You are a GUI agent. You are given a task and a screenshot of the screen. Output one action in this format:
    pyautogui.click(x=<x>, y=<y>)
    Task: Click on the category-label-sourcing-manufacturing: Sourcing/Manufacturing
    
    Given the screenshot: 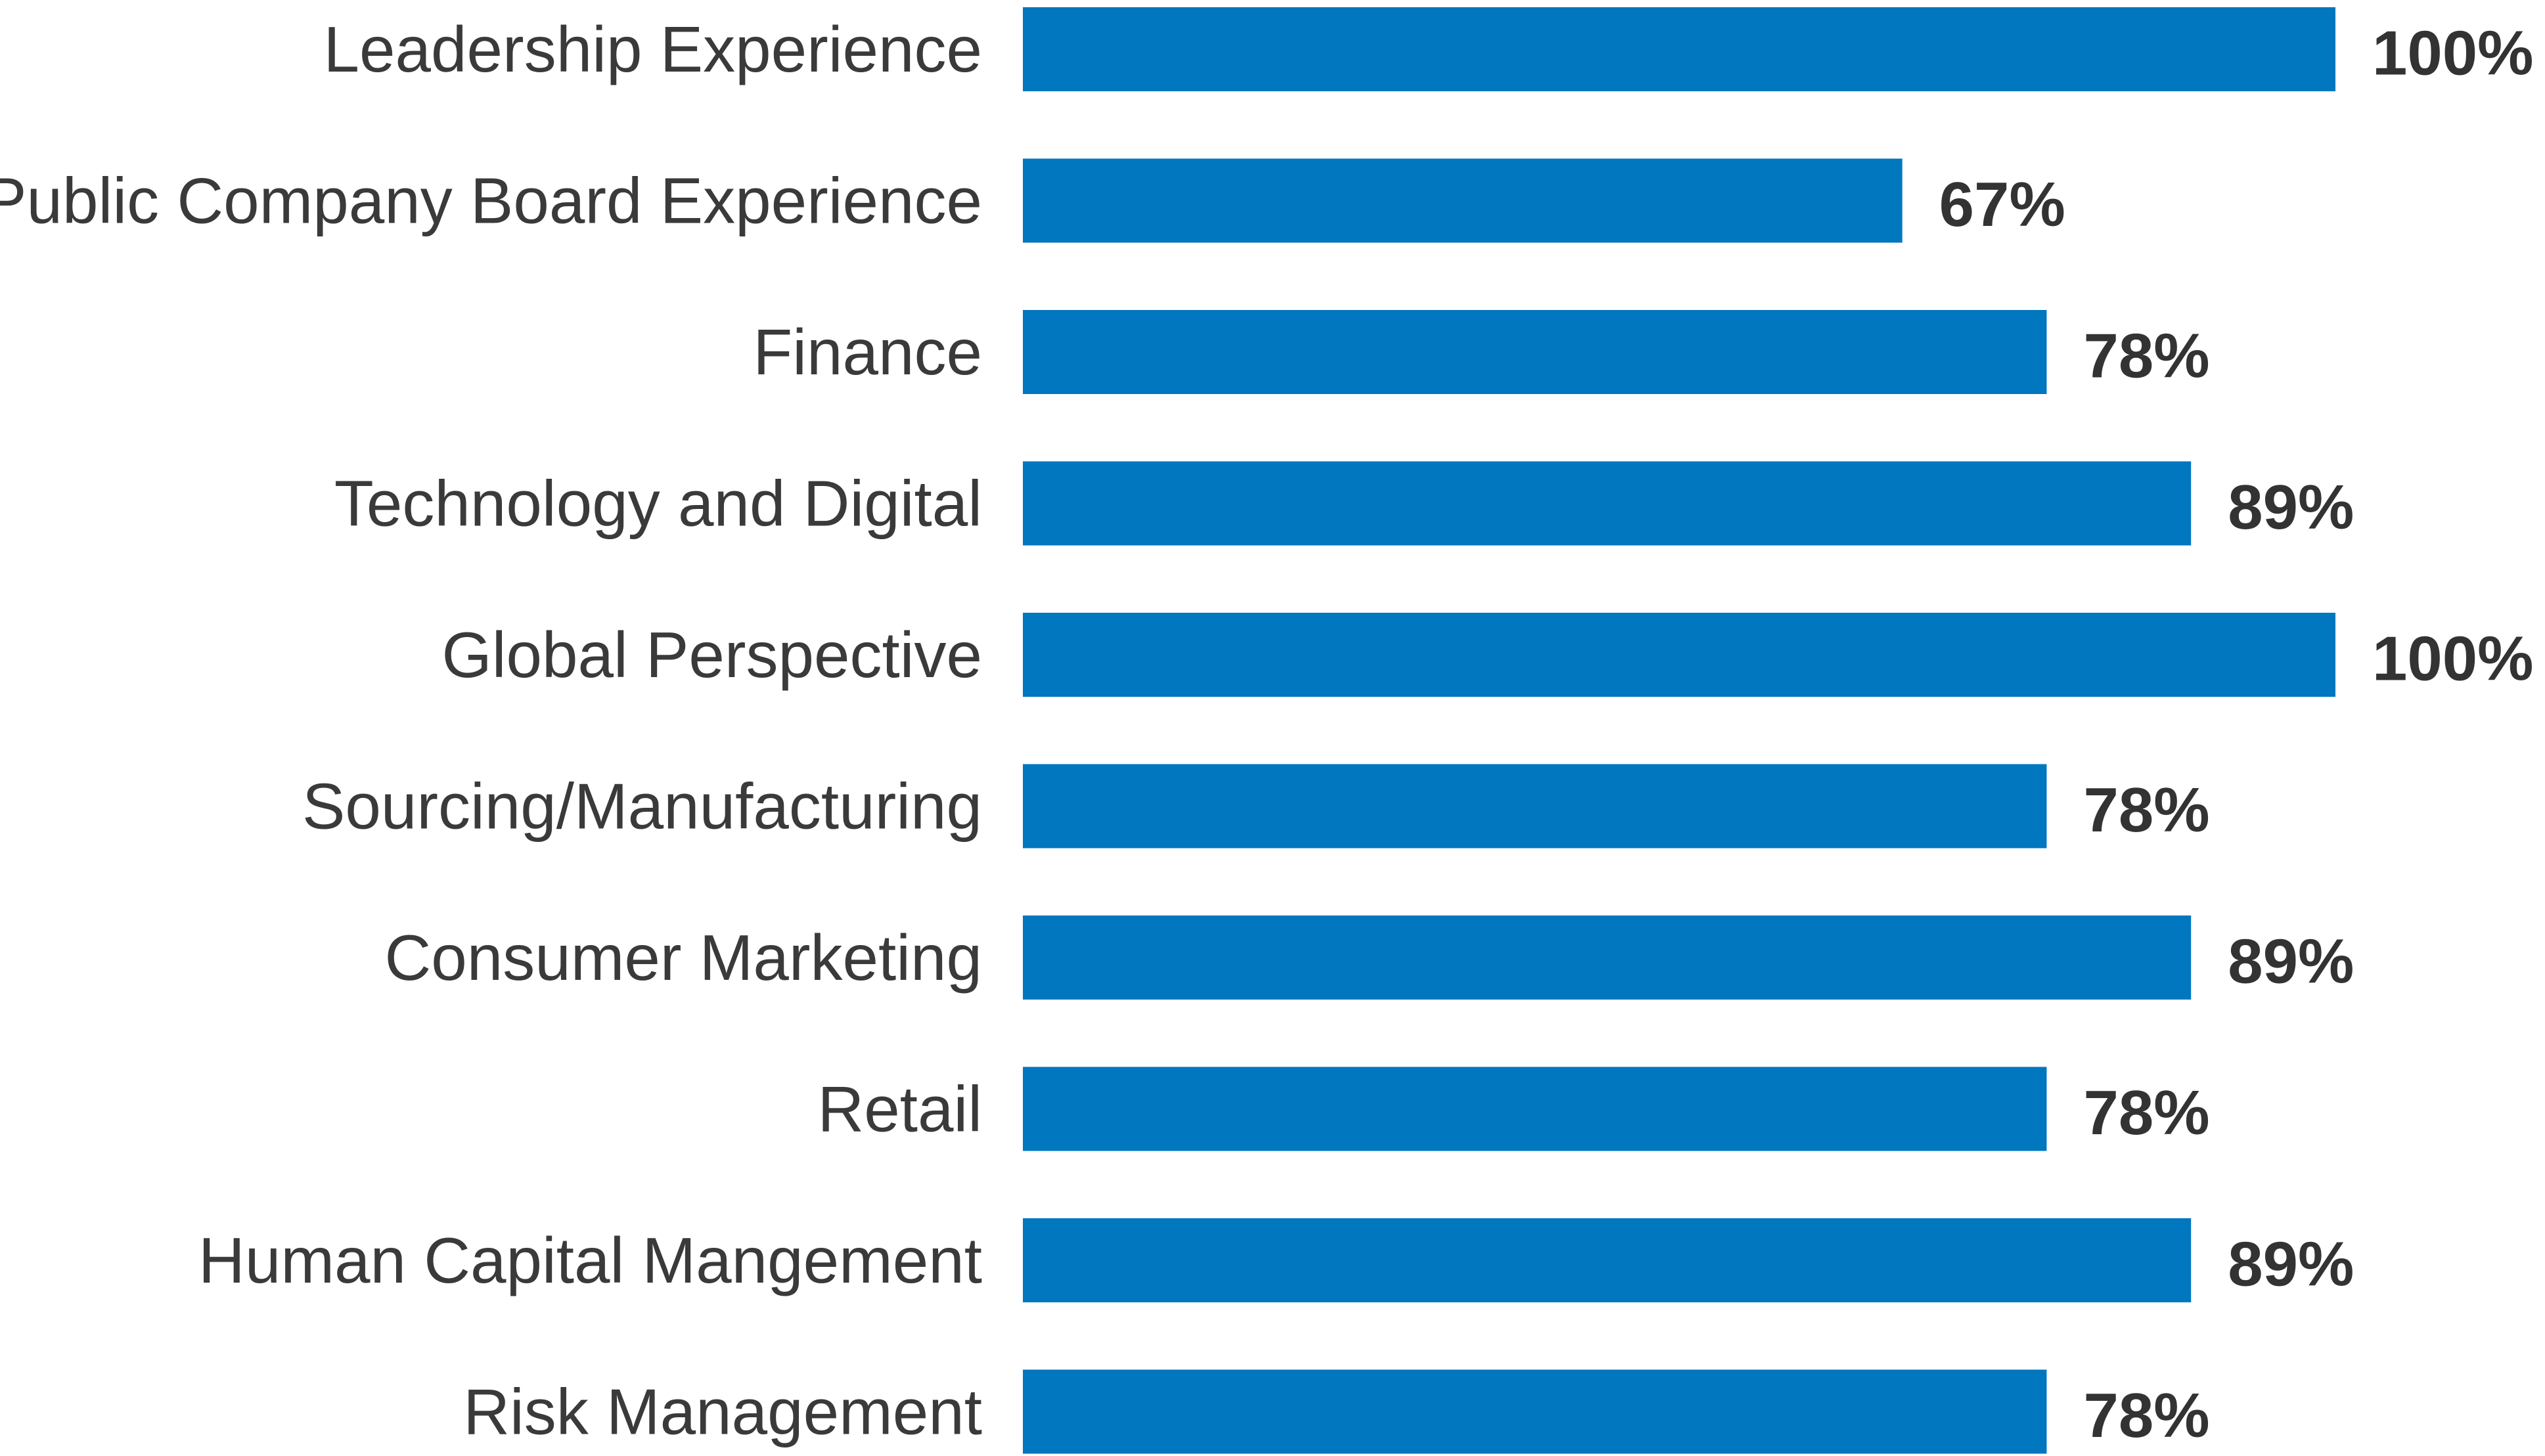 What is the action you would take?
    pyautogui.click(x=642, y=806)
    